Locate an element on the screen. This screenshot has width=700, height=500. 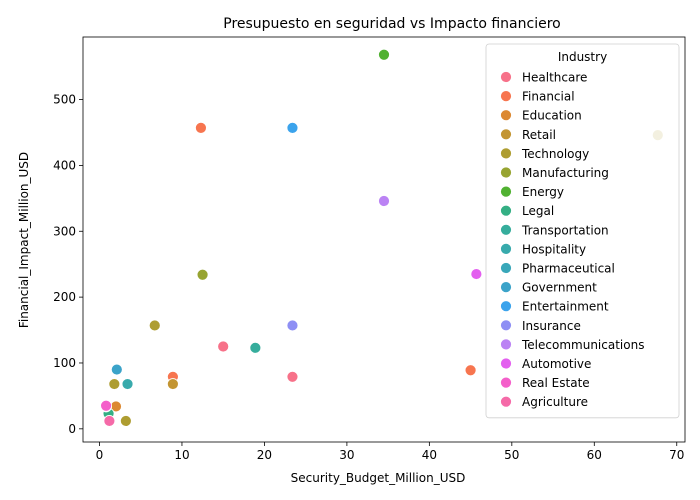
legend-entry: Transportation is located at coordinates (565, 230).